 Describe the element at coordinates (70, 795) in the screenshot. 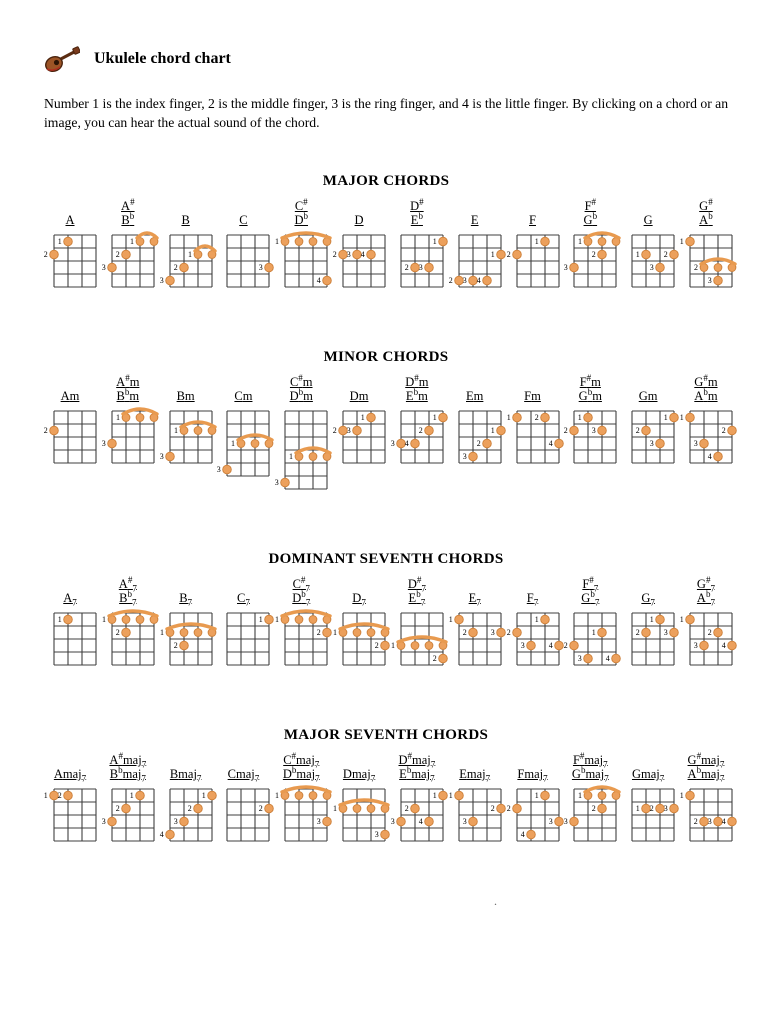

I see `chord-Amaj7: Amaj7 1 2` at that location.